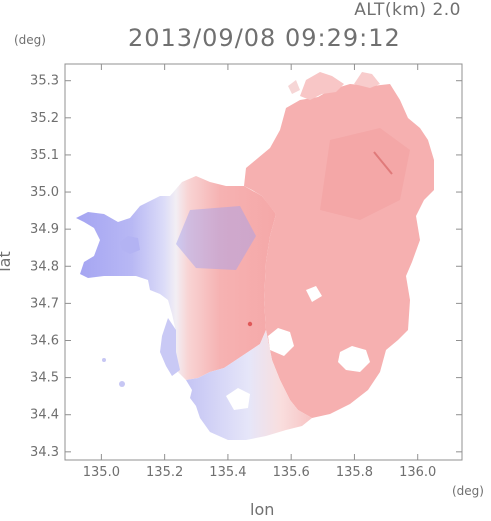 The image size is (491, 521). Describe the element at coordinates (354, 472) in the screenshot. I see `x-tick-label: 135.8` at that location.